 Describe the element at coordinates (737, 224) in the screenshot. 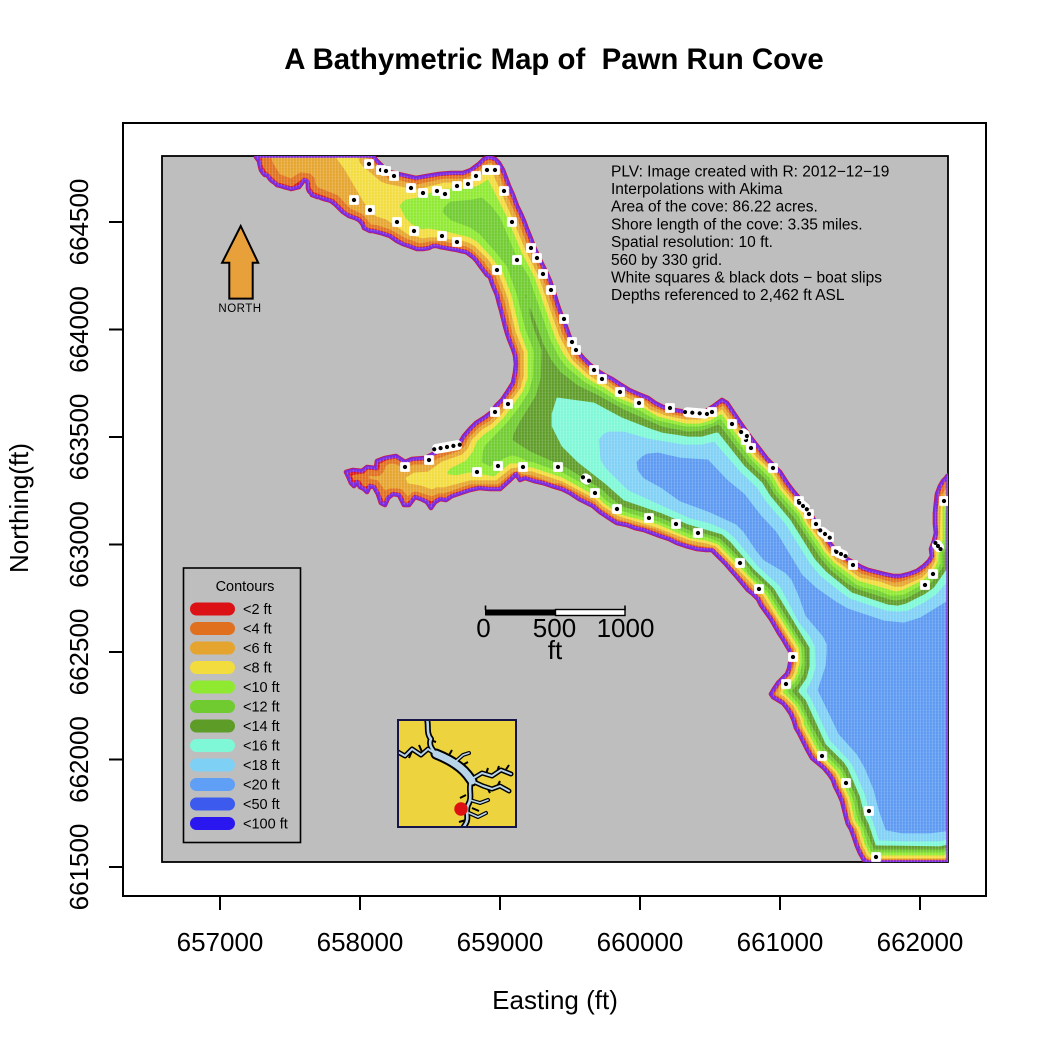

I see `svg-text:Shore length of the cove: 3.35: Shore length of the cove: 3.35 miles.` at that location.